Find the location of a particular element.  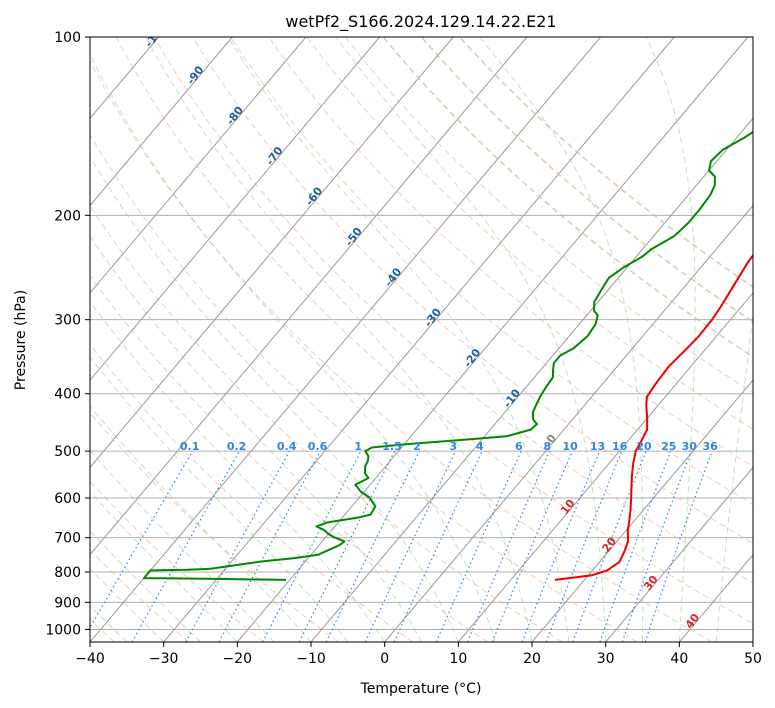

mixing-ratio-label: 6 is located at coordinates (519, 446).